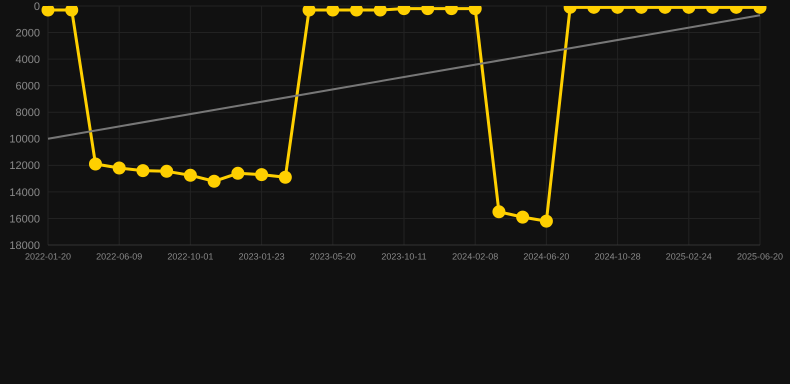 This screenshot has width=790, height=384. What do you see at coordinates (546, 256) in the screenshot?
I see `x-tick-label: 2024-06-20` at bounding box center [546, 256].